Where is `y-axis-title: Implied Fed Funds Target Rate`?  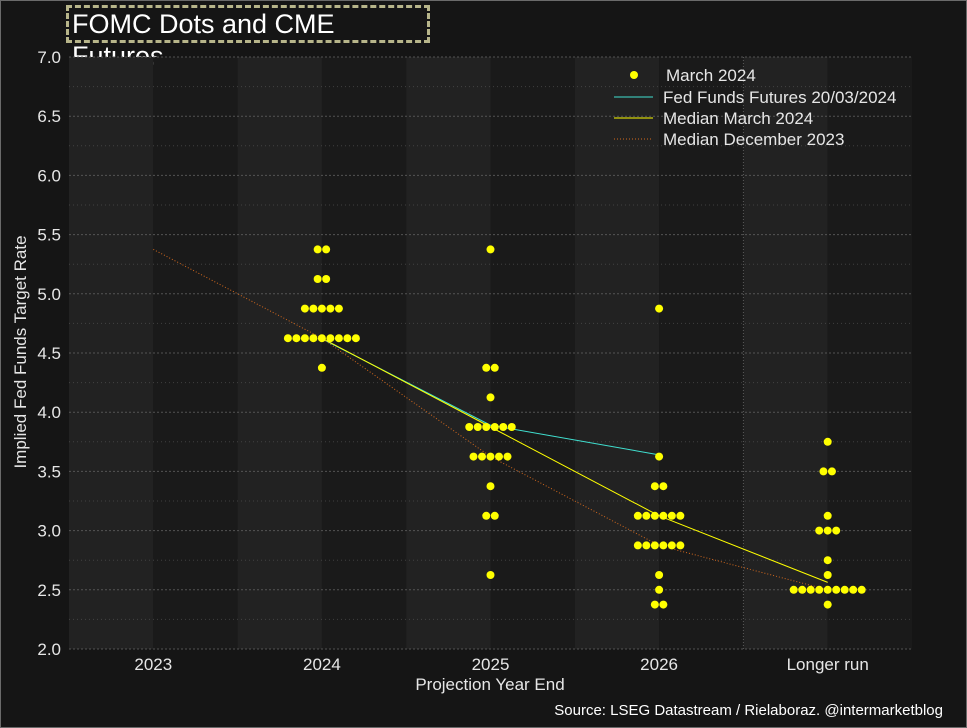 y-axis-title: Implied Fed Funds Target Rate is located at coordinates (20, 351).